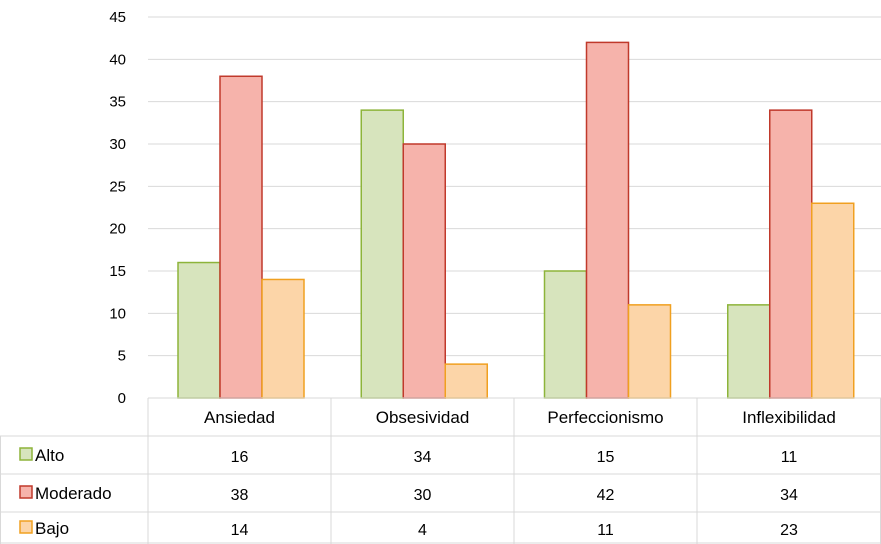 The image size is (881, 544). Describe the element at coordinates (117, 17) in the screenshot. I see `y-tick-label: 45` at that location.